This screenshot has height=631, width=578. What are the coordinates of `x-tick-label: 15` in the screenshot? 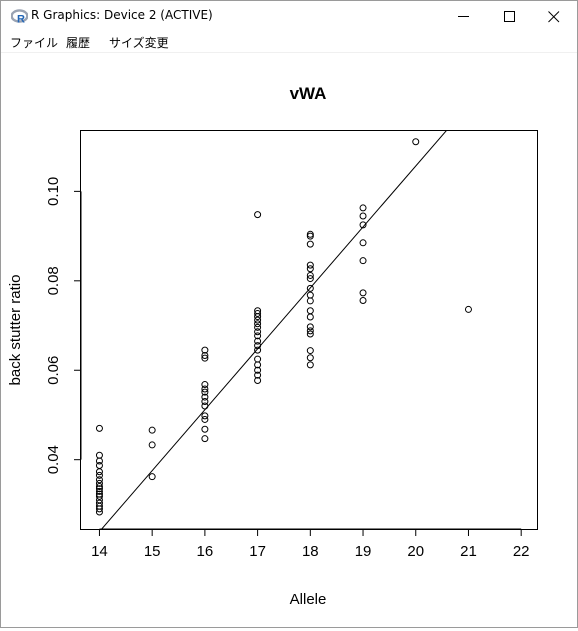 It's located at (152, 551).